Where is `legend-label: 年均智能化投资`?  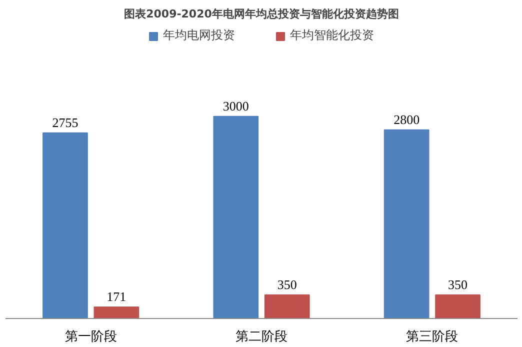
legend-label: 年均智能化投资 is located at coordinates (332, 35).